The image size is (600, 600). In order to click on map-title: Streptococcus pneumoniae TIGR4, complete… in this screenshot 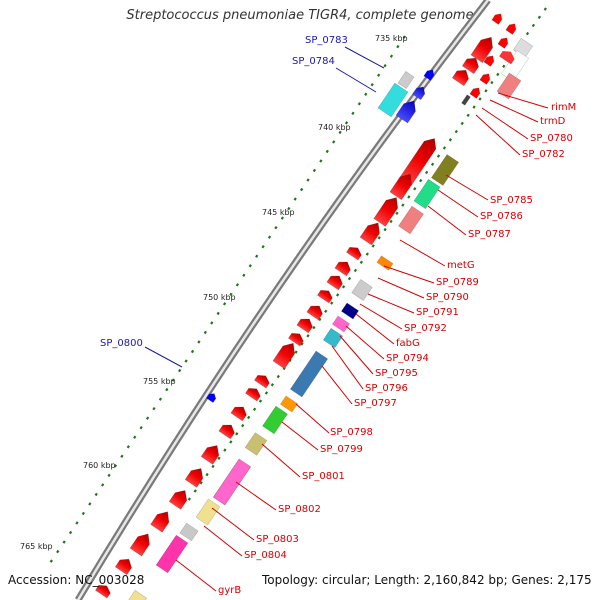, I will do `click(300, 15)`.